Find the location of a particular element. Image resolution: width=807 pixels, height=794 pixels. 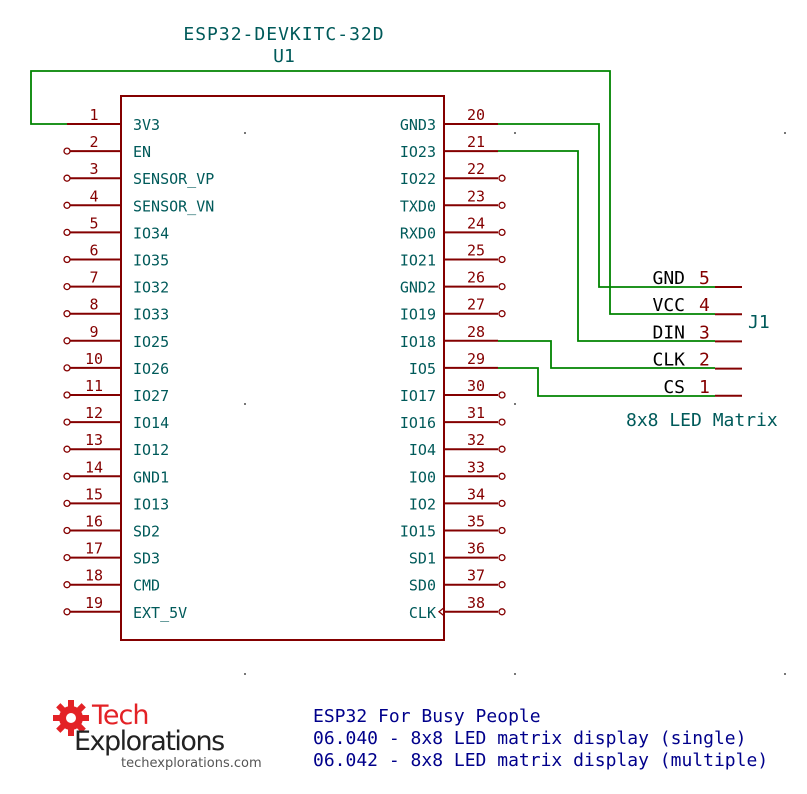

pin-30: 30 IO17 is located at coordinates (453, 391).